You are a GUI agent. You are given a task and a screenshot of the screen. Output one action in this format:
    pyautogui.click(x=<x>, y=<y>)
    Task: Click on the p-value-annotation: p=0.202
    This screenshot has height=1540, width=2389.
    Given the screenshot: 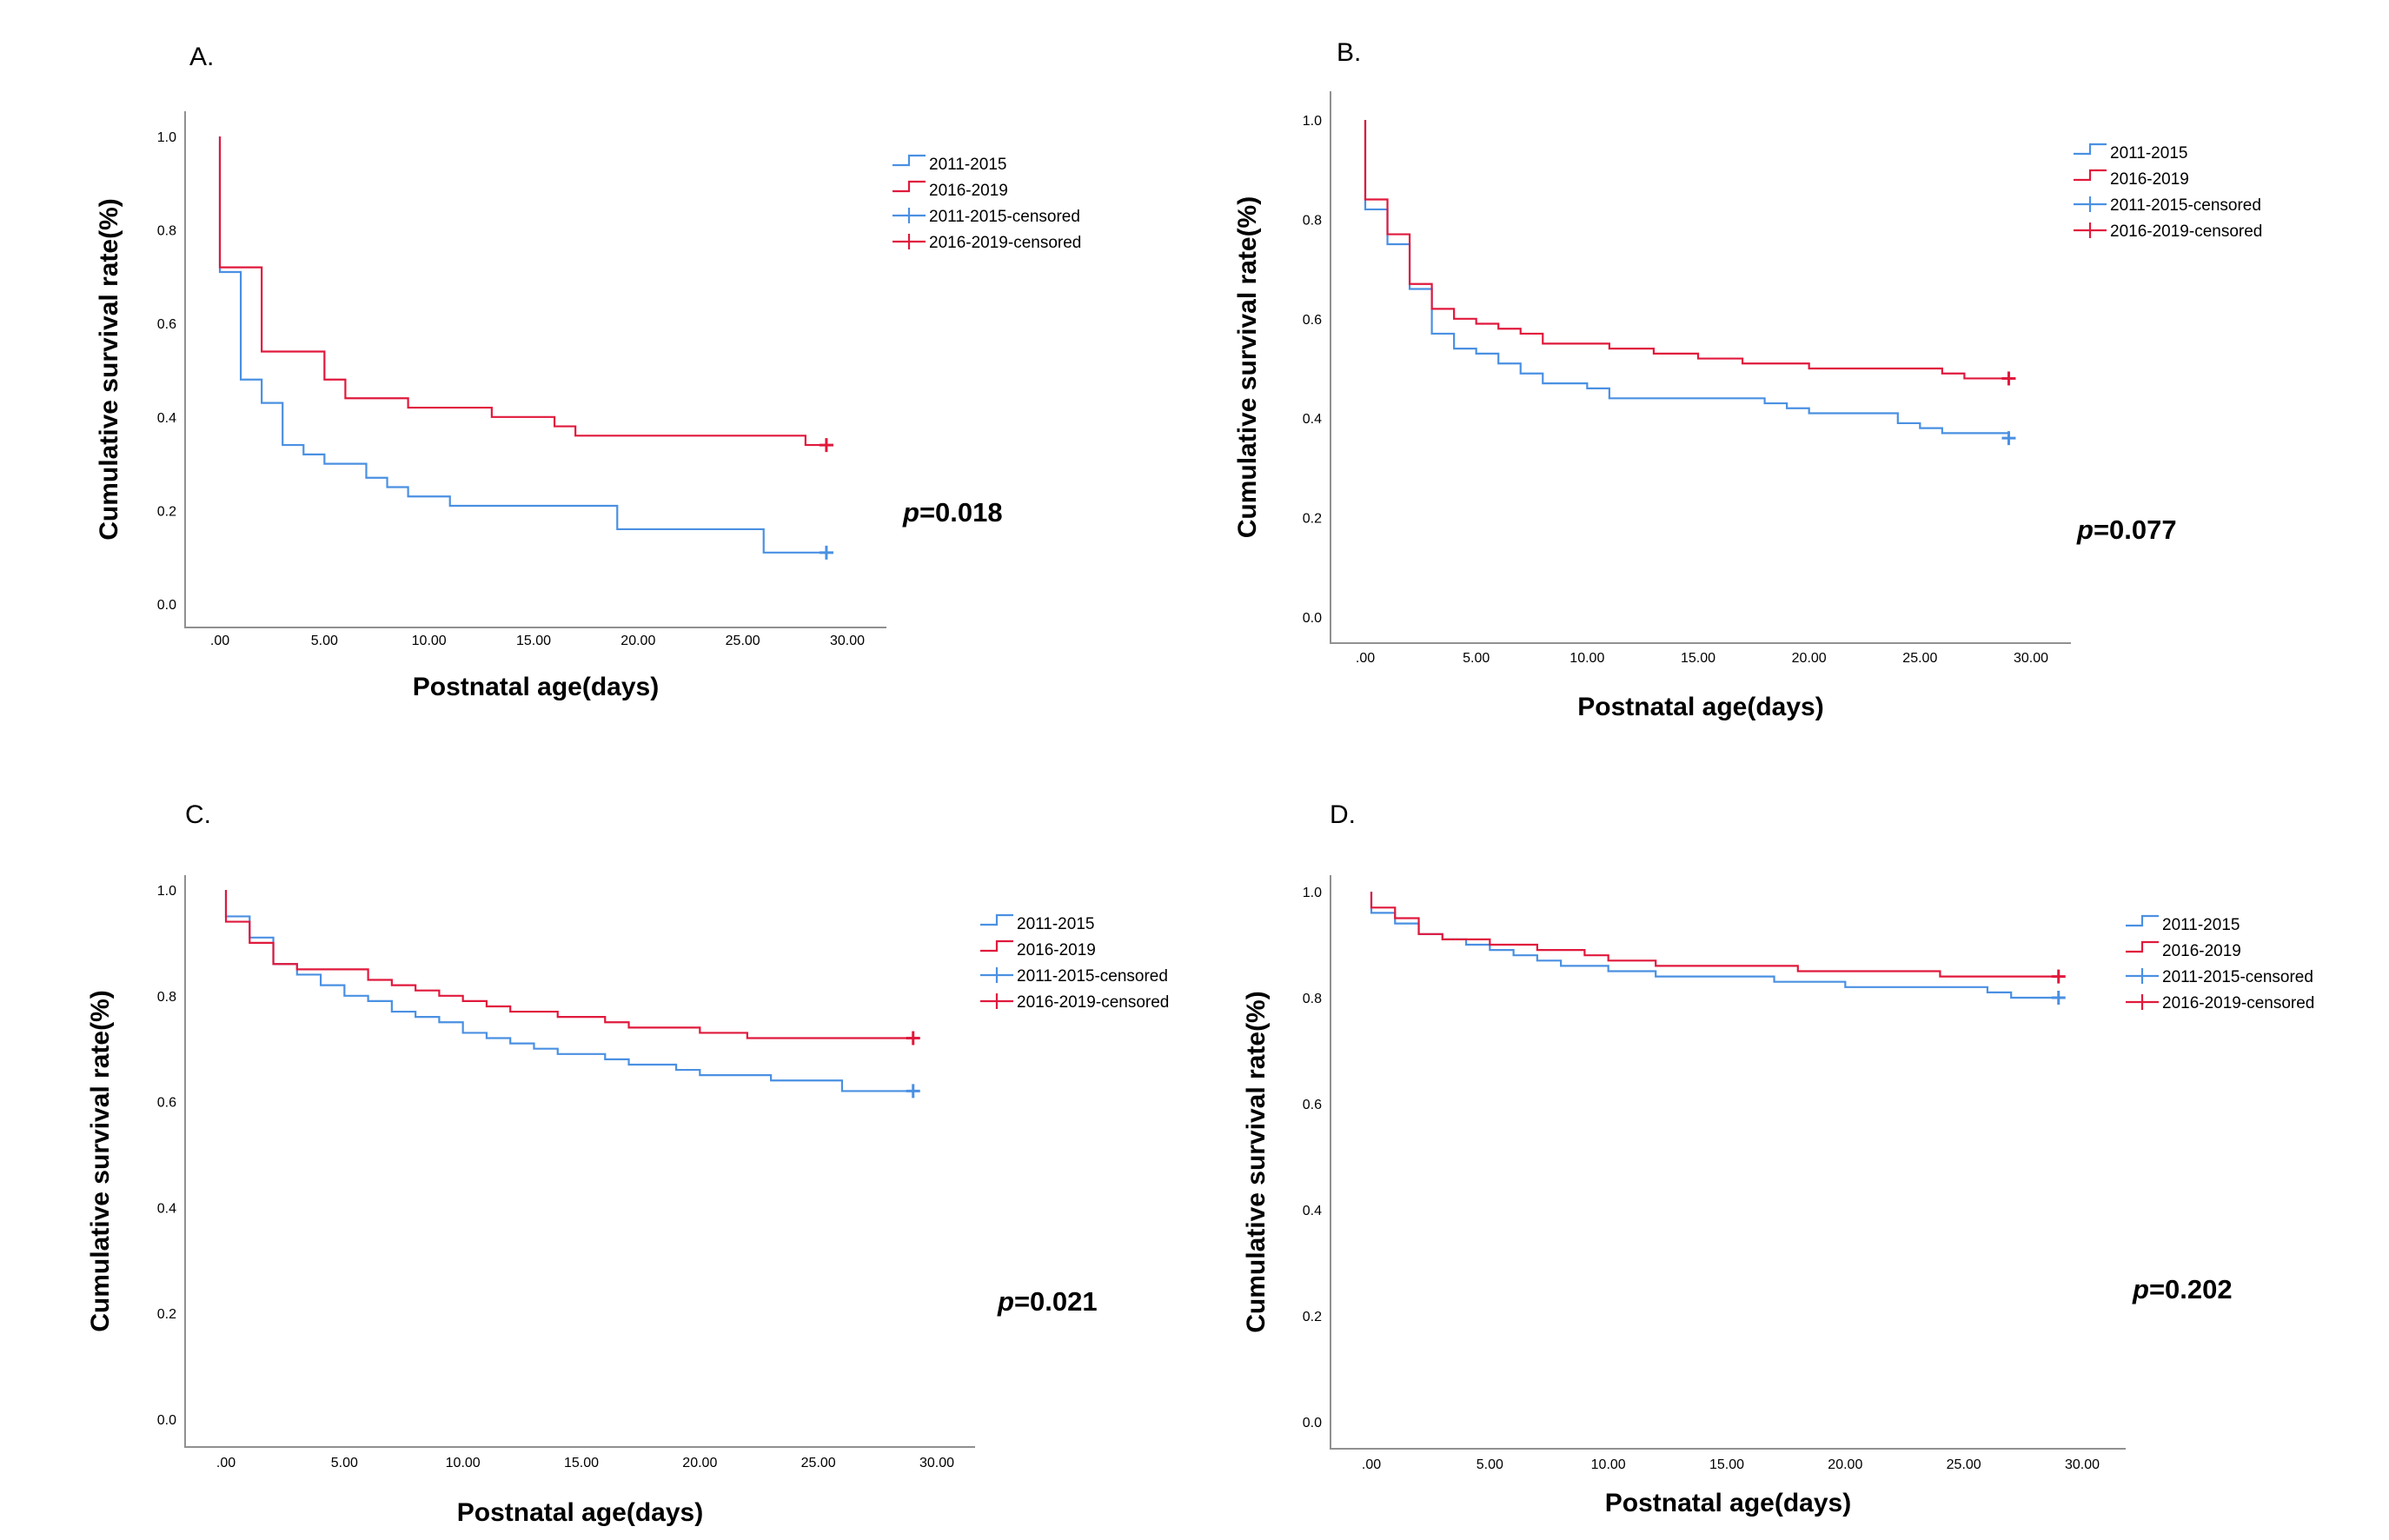 What is the action you would take?
    pyautogui.click(x=2182, y=1289)
    